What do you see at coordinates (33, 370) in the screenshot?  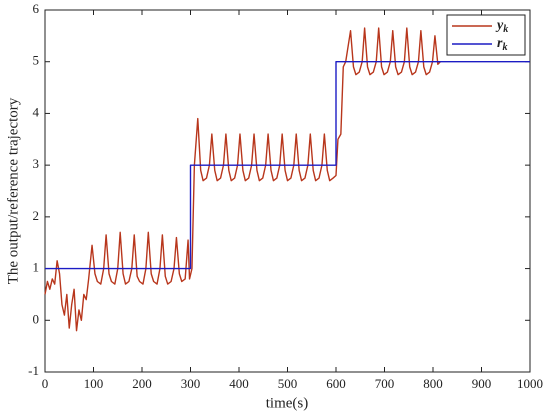 I see `y-tick-label: -1` at bounding box center [33, 370].